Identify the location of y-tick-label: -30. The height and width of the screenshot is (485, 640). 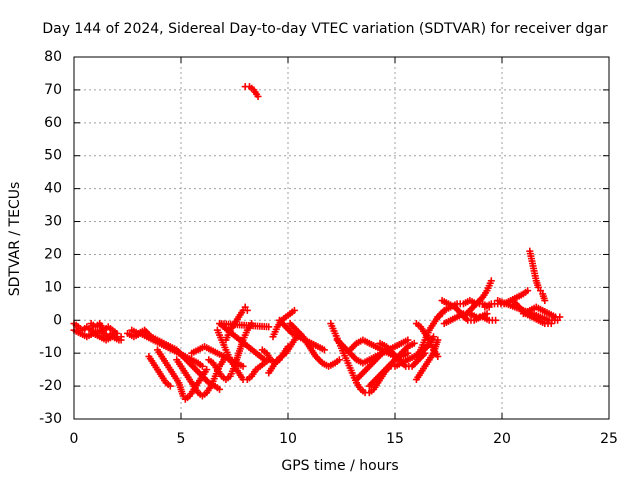
(50, 419).